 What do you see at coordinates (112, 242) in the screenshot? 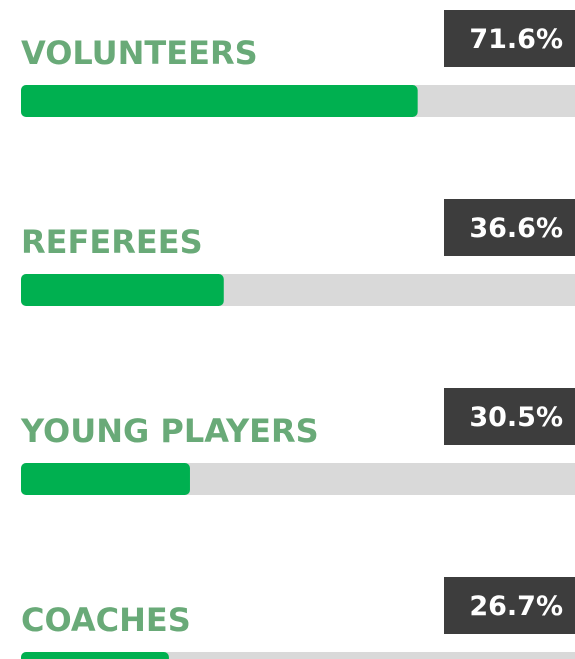
I see `category-label: REFEREES` at bounding box center [112, 242].